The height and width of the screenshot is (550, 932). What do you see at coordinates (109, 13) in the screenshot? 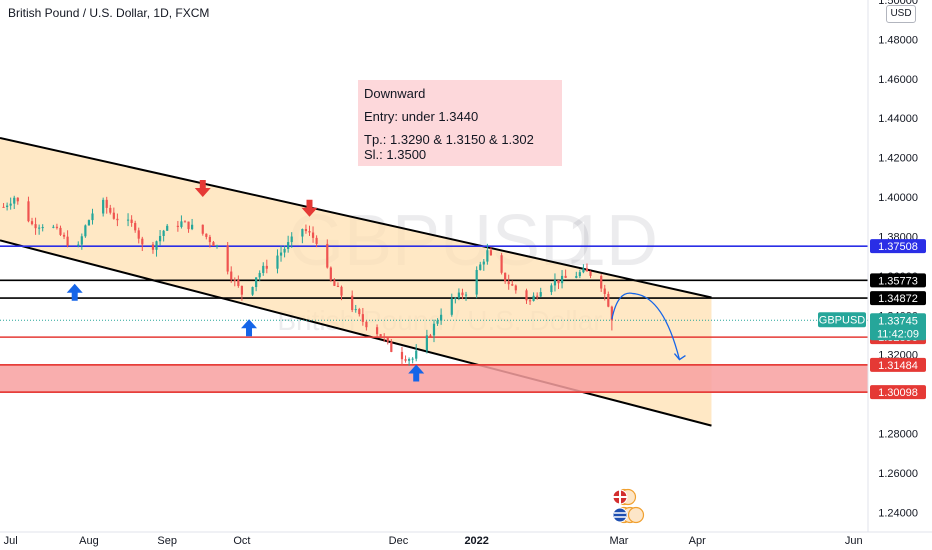
I see `chart-title: British Pound / U.S. Dollar, 1D, FXCM` at bounding box center [109, 13].